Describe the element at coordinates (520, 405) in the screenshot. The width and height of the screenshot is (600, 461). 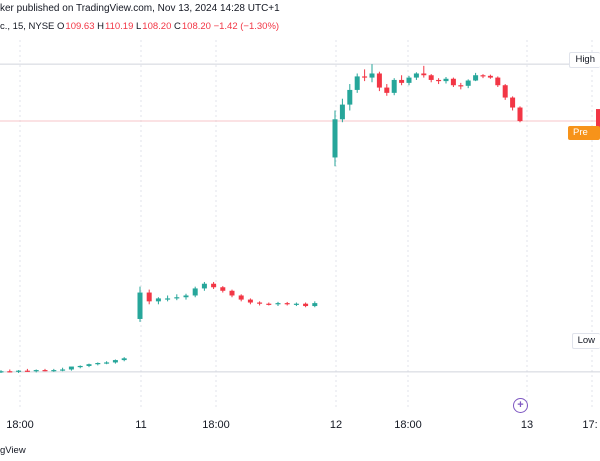
I see `plus-circle-icon: +` at that location.